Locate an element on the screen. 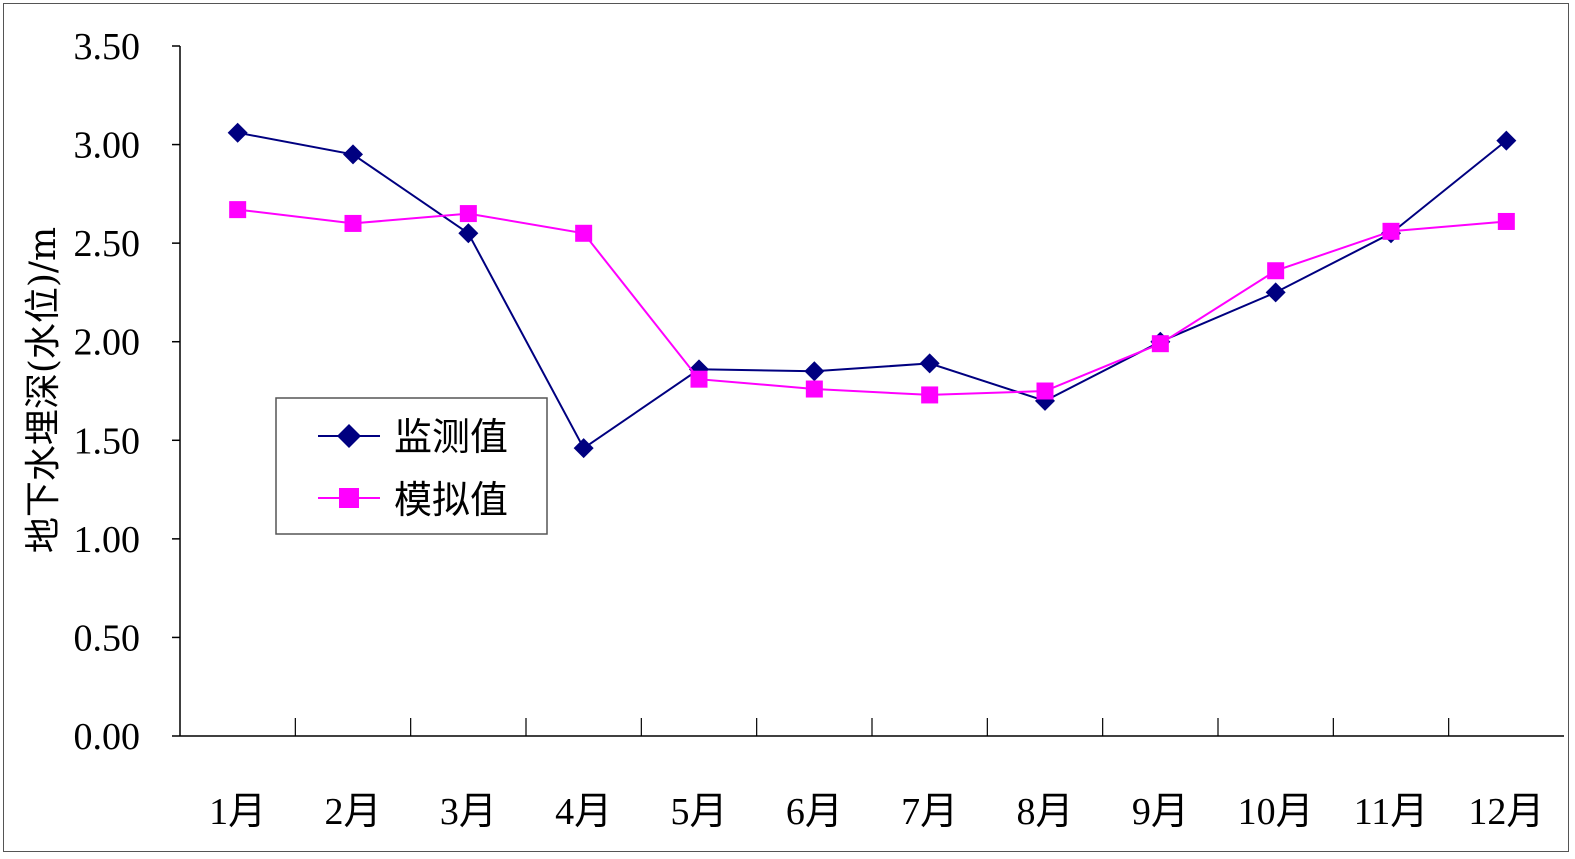  legend-square-marker is located at coordinates (349, 498).